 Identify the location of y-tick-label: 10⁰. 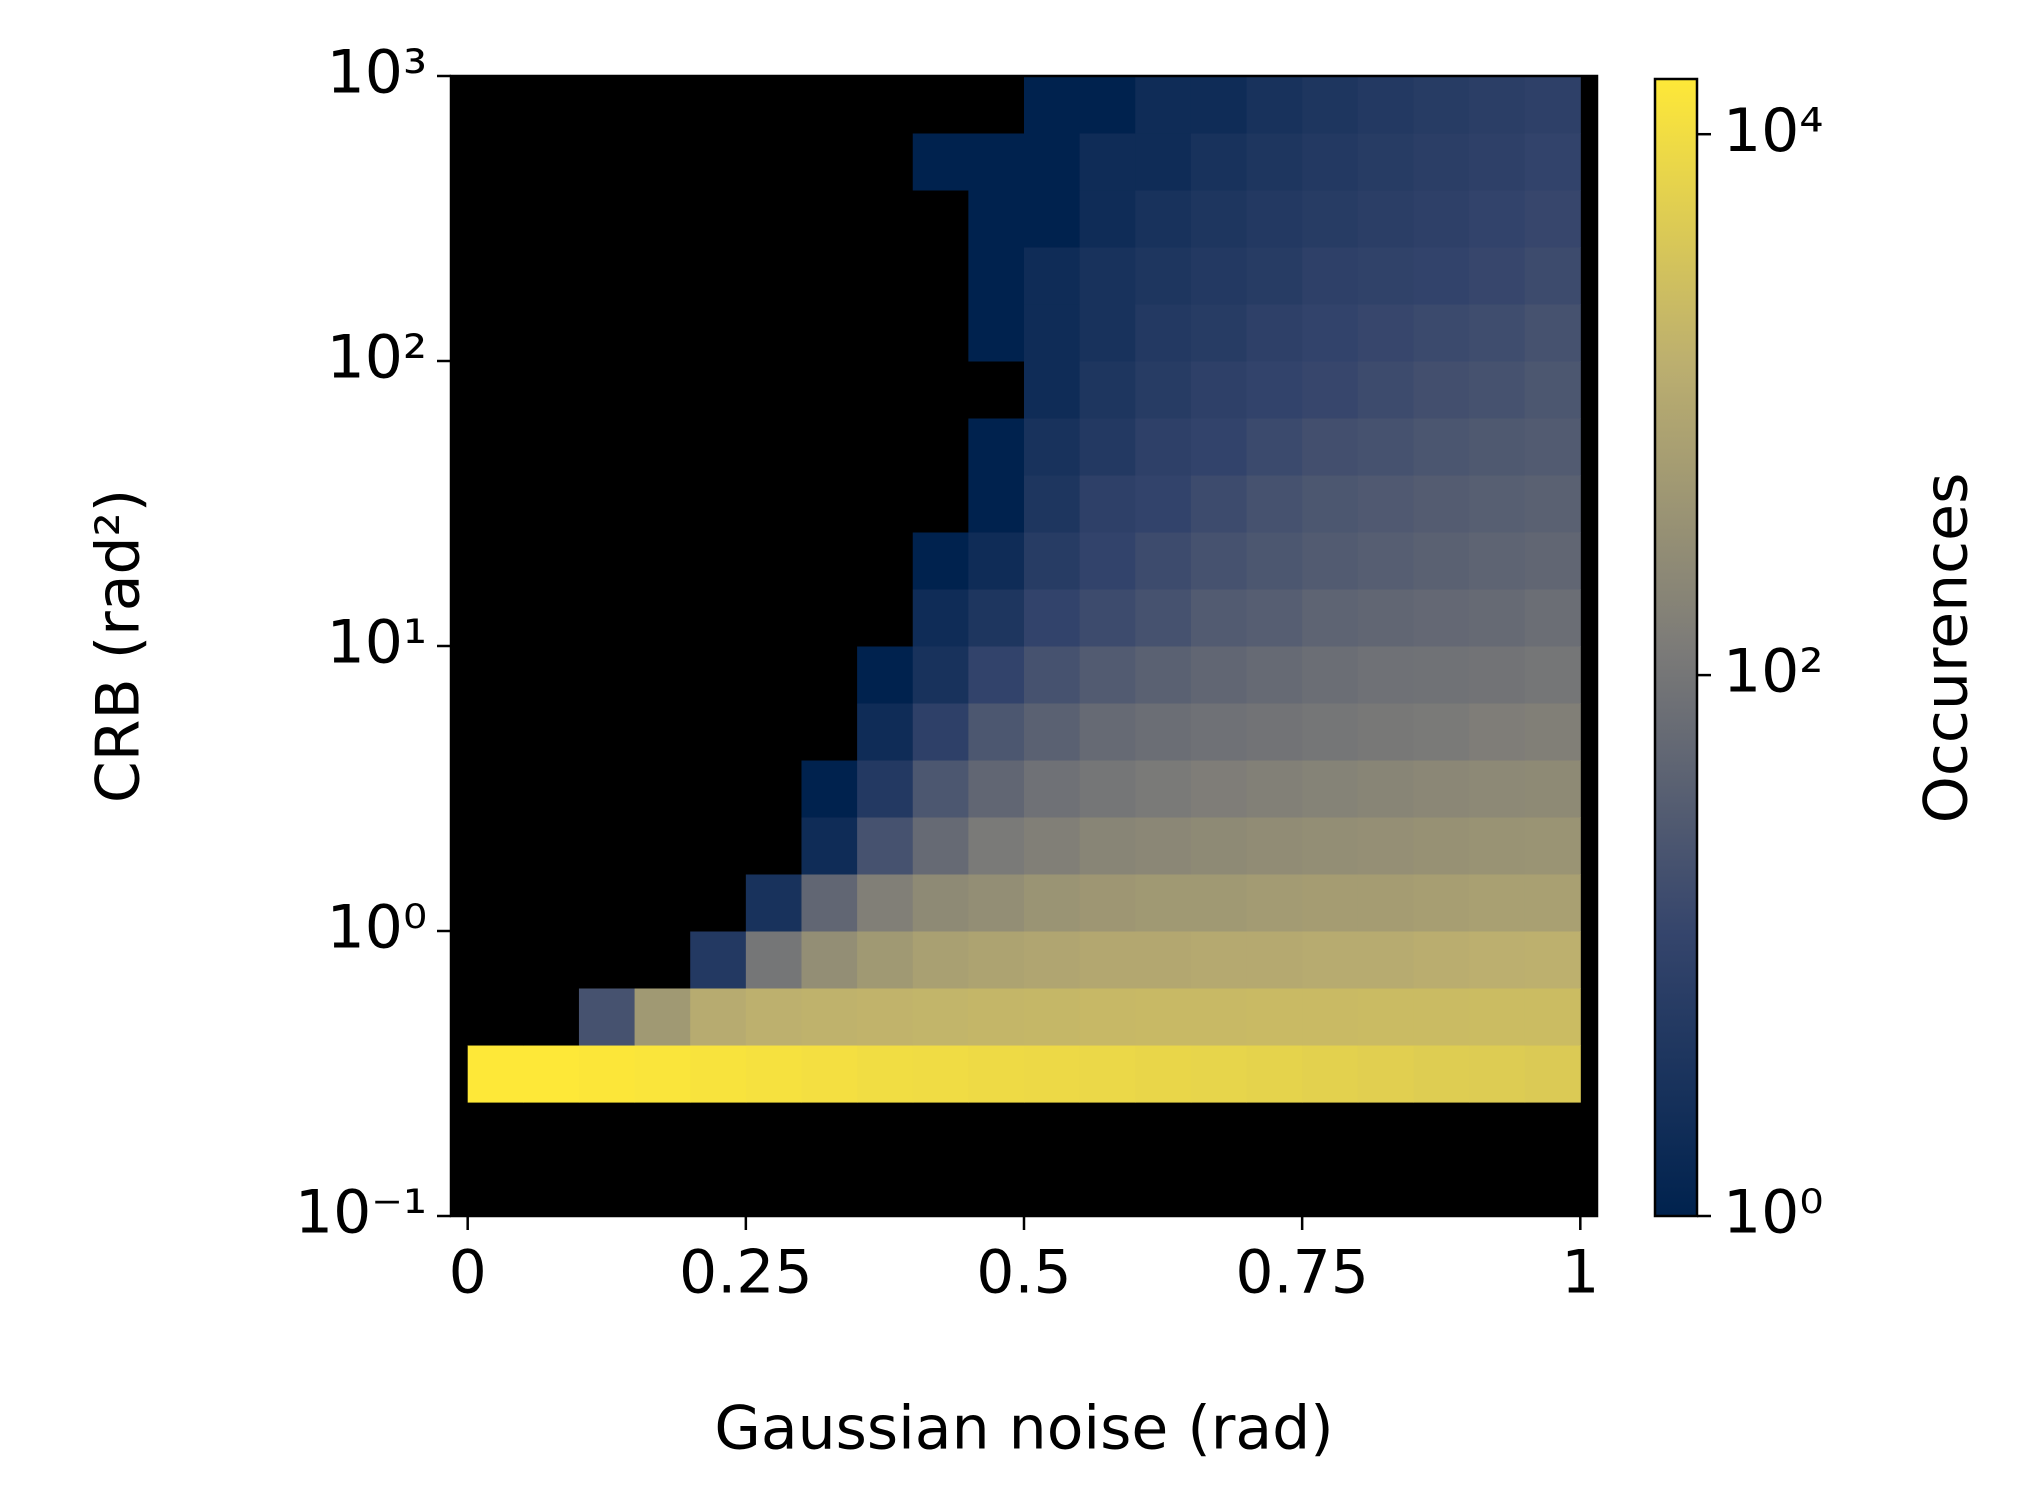
(377, 928).